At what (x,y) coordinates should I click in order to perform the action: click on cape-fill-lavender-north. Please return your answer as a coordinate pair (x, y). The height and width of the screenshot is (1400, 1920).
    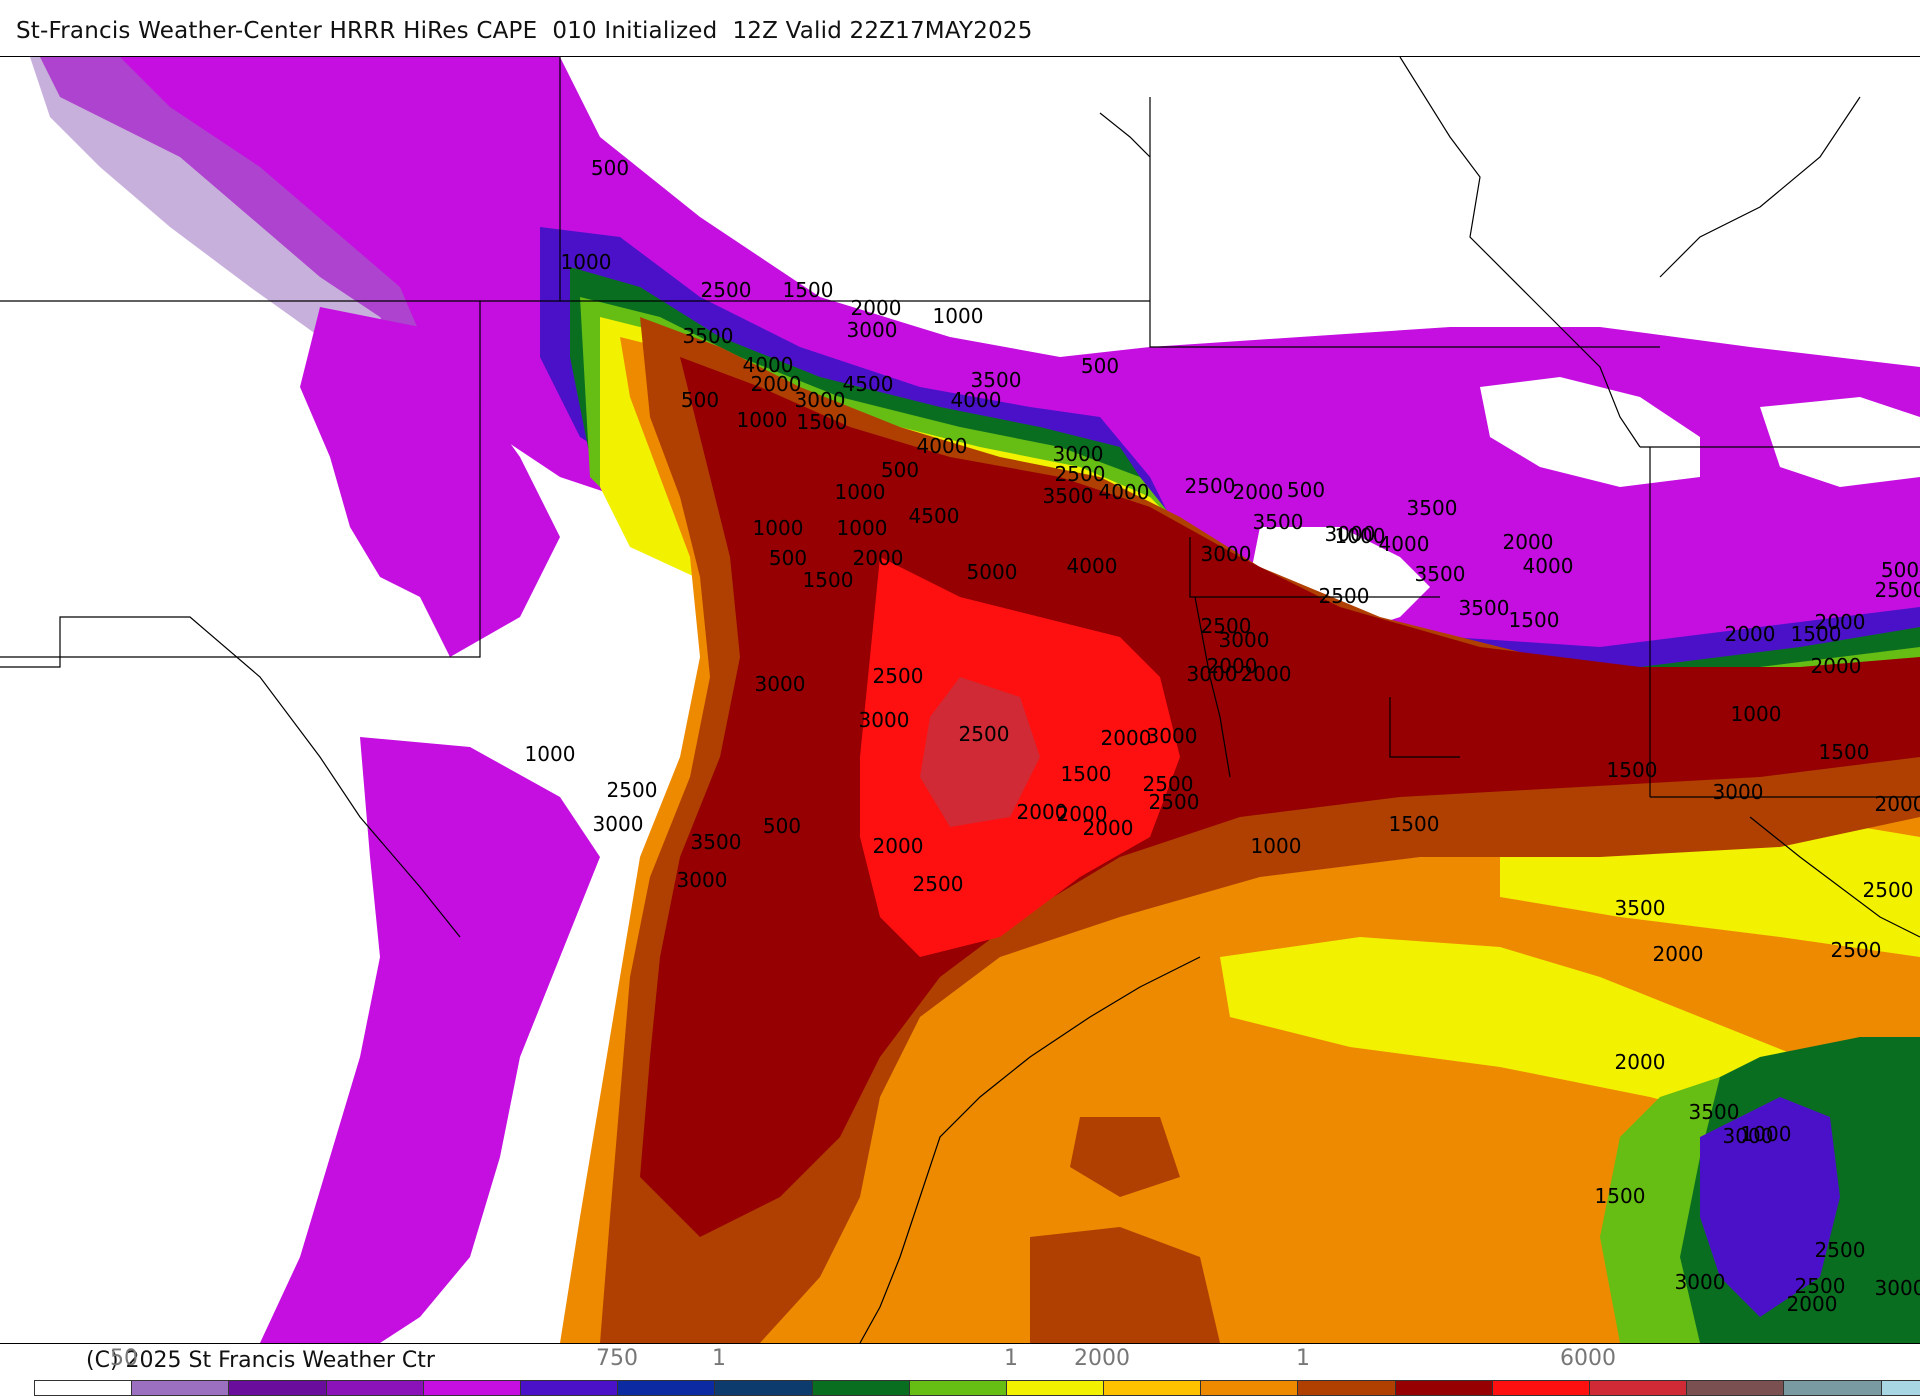
    Looking at the image, I should click on (230, 217).